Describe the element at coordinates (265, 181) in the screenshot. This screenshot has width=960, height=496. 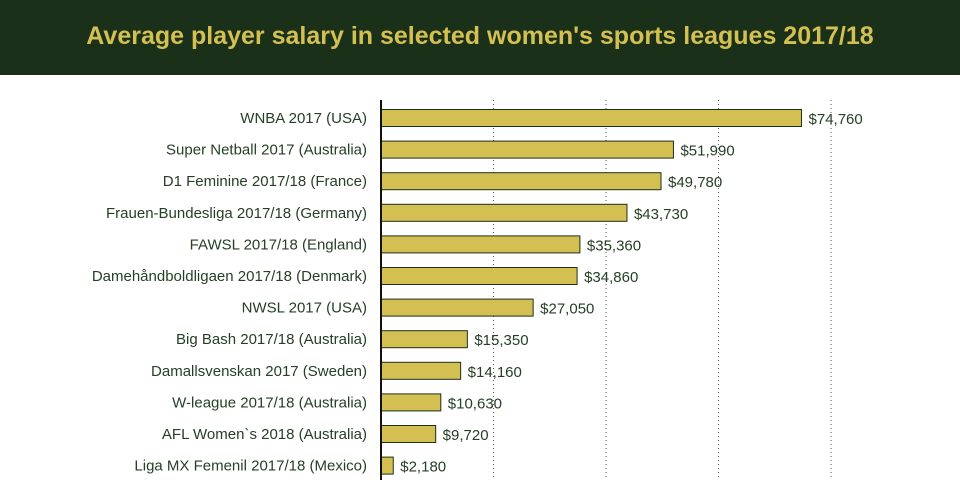
I see `category-label: D1 Feminine 2017/18 (France)` at that location.